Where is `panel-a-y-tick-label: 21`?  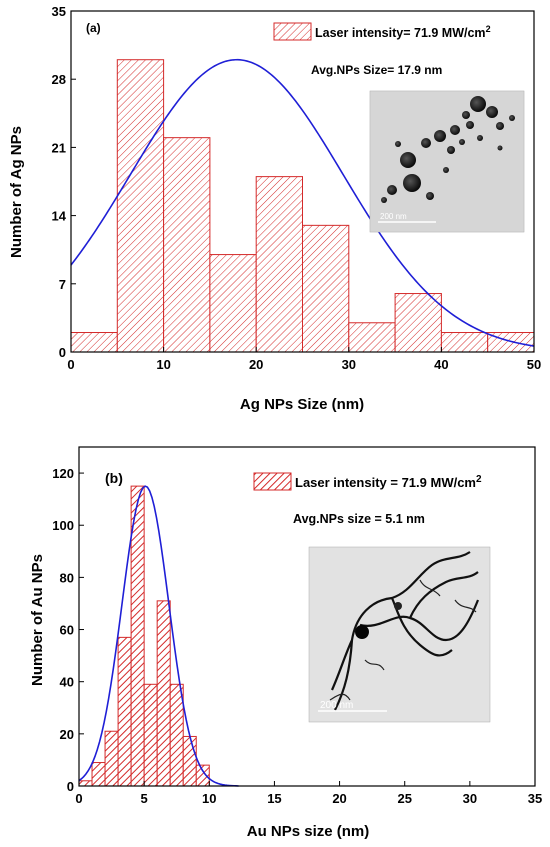
panel-a-y-tick-label: 21 is located at coordinates (59, 147).